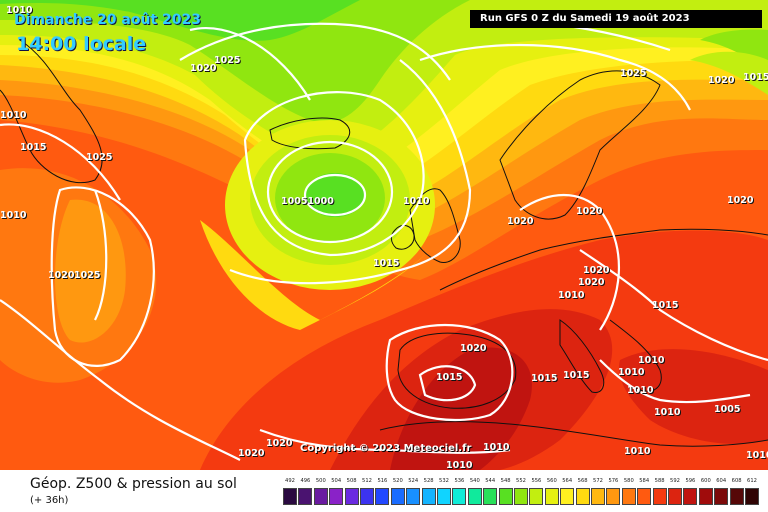  I want to click on field-green-deep, so click(180, 20).